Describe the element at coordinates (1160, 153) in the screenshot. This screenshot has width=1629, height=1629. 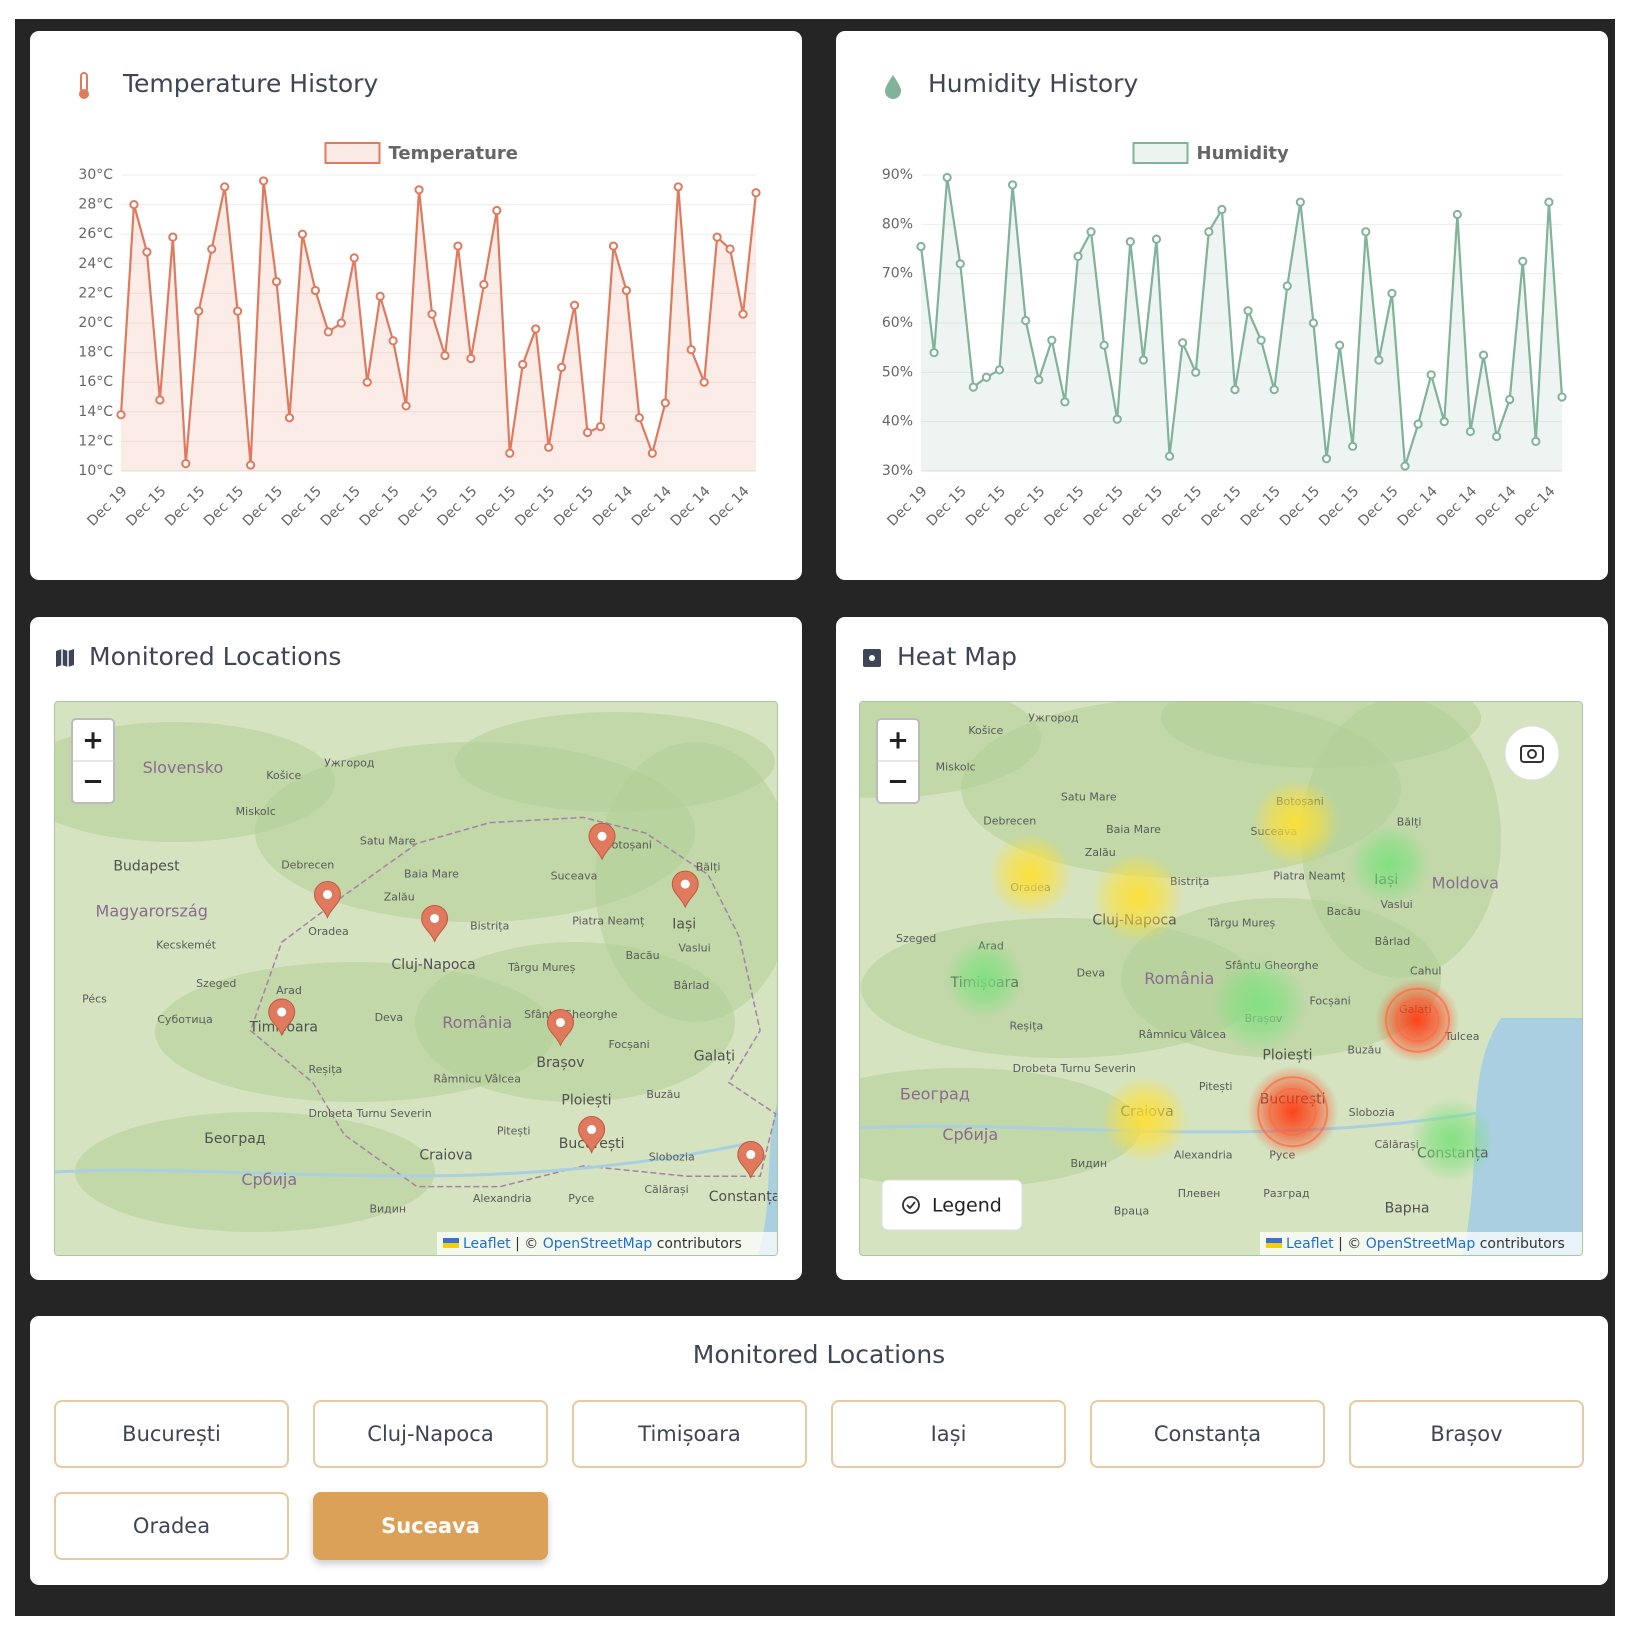
I see `legend-swatch` at that location.